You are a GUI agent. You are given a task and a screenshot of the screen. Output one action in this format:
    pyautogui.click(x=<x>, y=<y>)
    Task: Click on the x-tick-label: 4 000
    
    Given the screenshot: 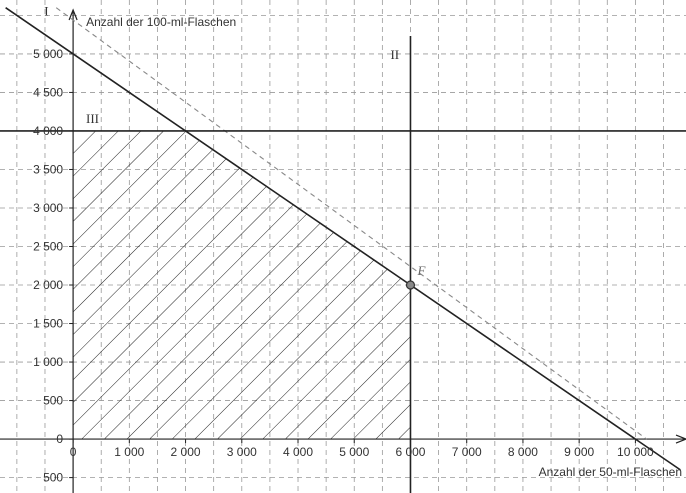 What is the action you would take?
    pyautogui.click(x=298, y=452)
    